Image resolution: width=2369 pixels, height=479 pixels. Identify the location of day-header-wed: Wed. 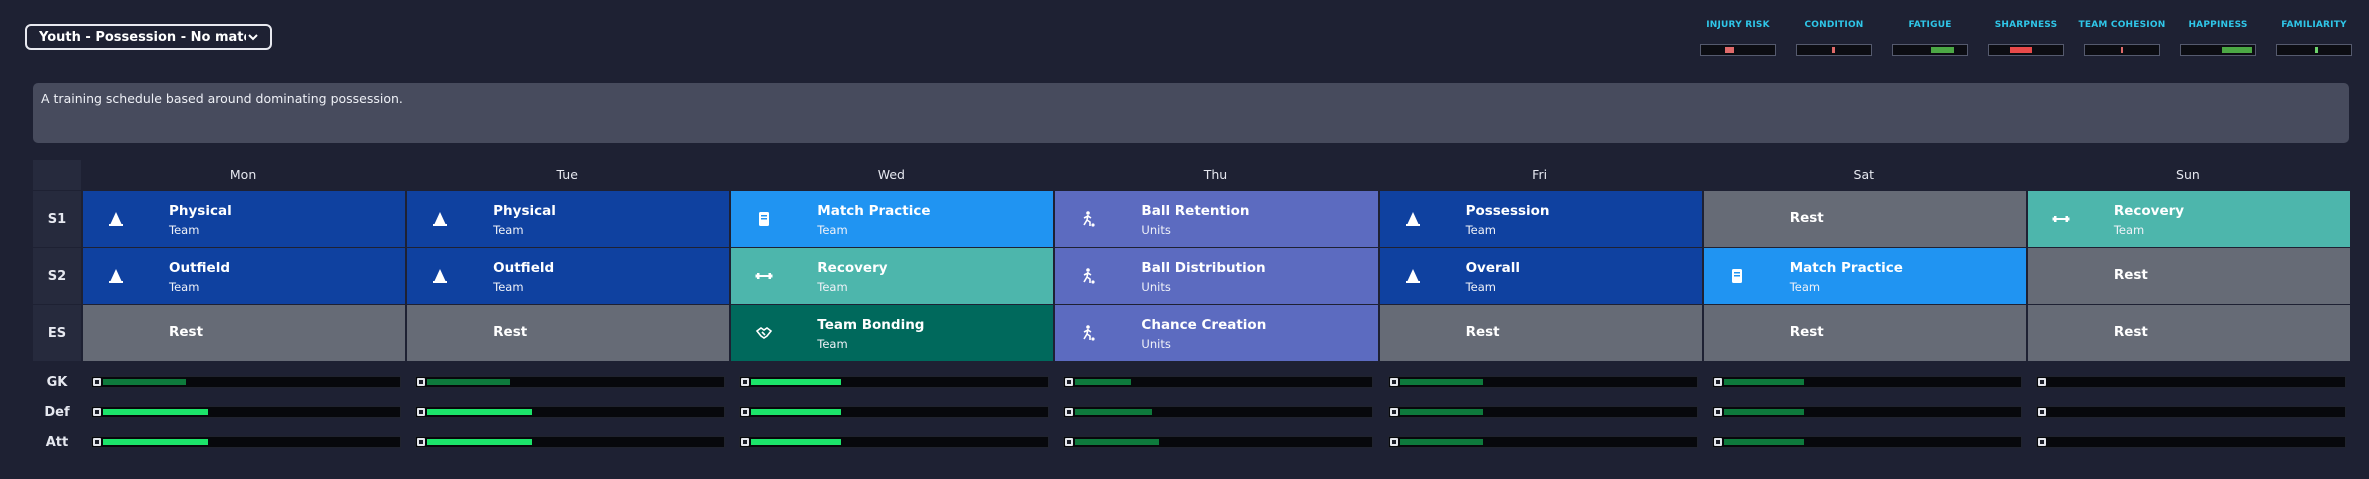
(891, 174).